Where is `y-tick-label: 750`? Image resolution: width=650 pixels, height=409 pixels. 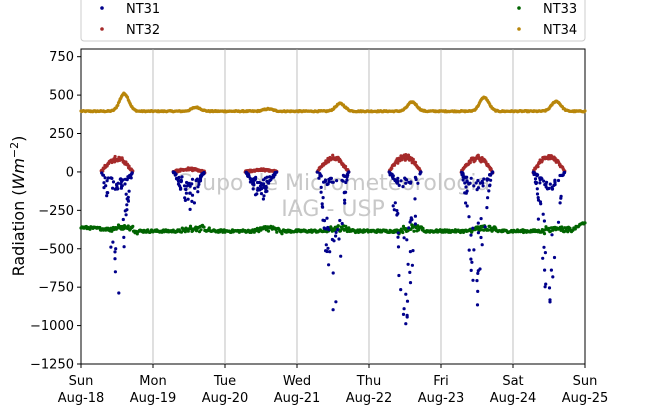 y-tick-label: 750 is located at coordinates (61, 57).